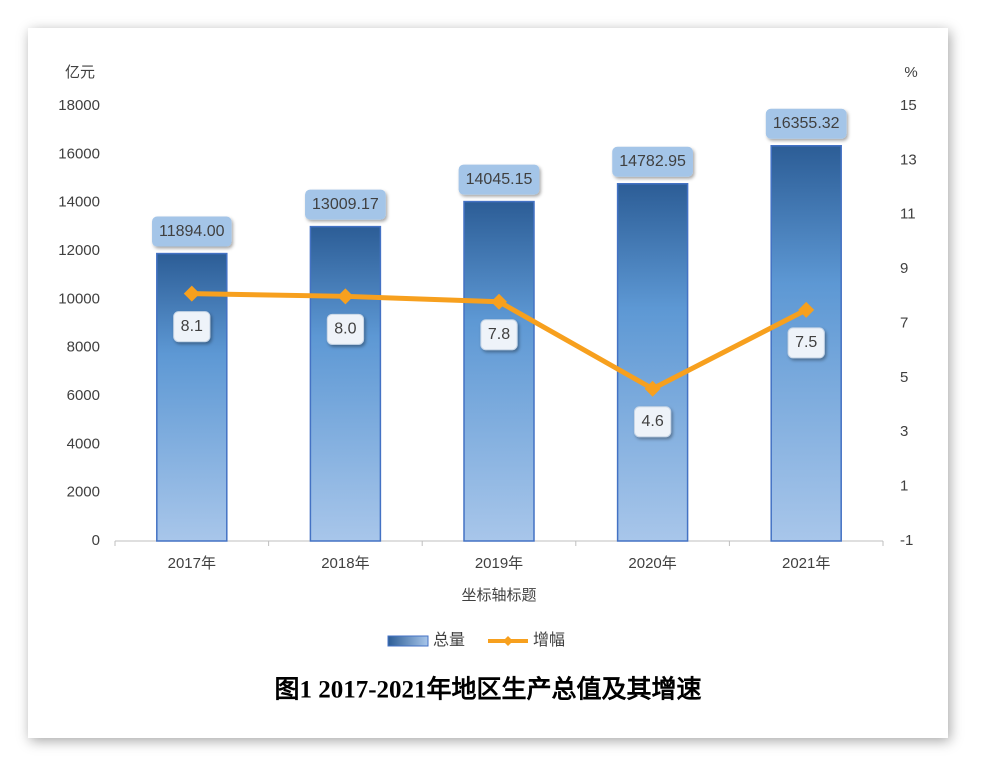 Image resolution: width=986 pixels, height=775 pixels. Describe the element at coordinates (904, 377) in the screenshot. I see `y2-tick-label: 5` at that location.